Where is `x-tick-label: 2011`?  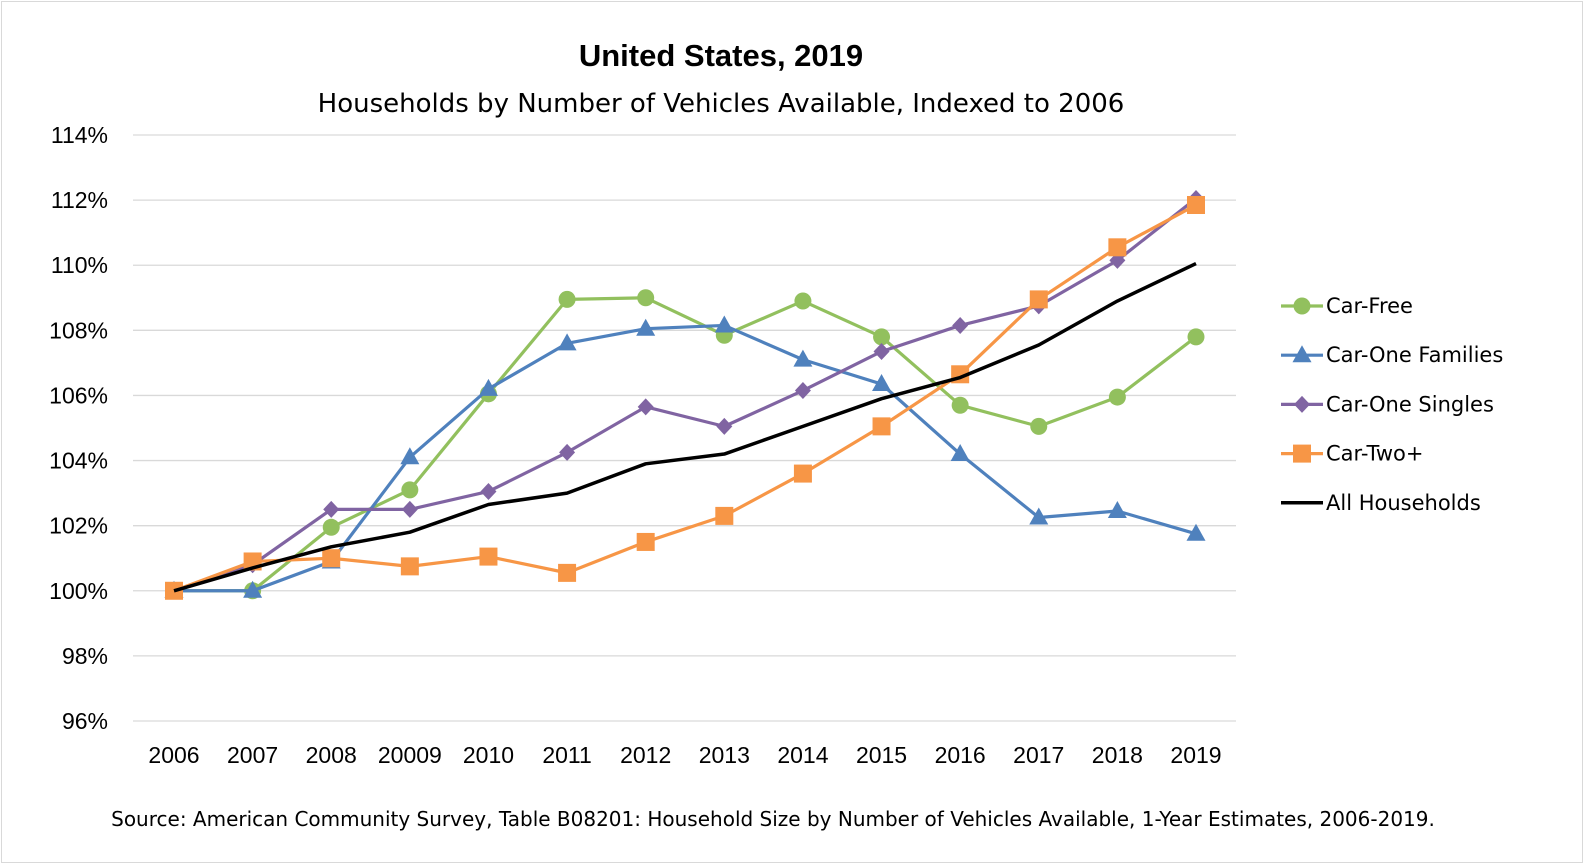
x-tick-label: 2011 is located at coordinates (566, 755).